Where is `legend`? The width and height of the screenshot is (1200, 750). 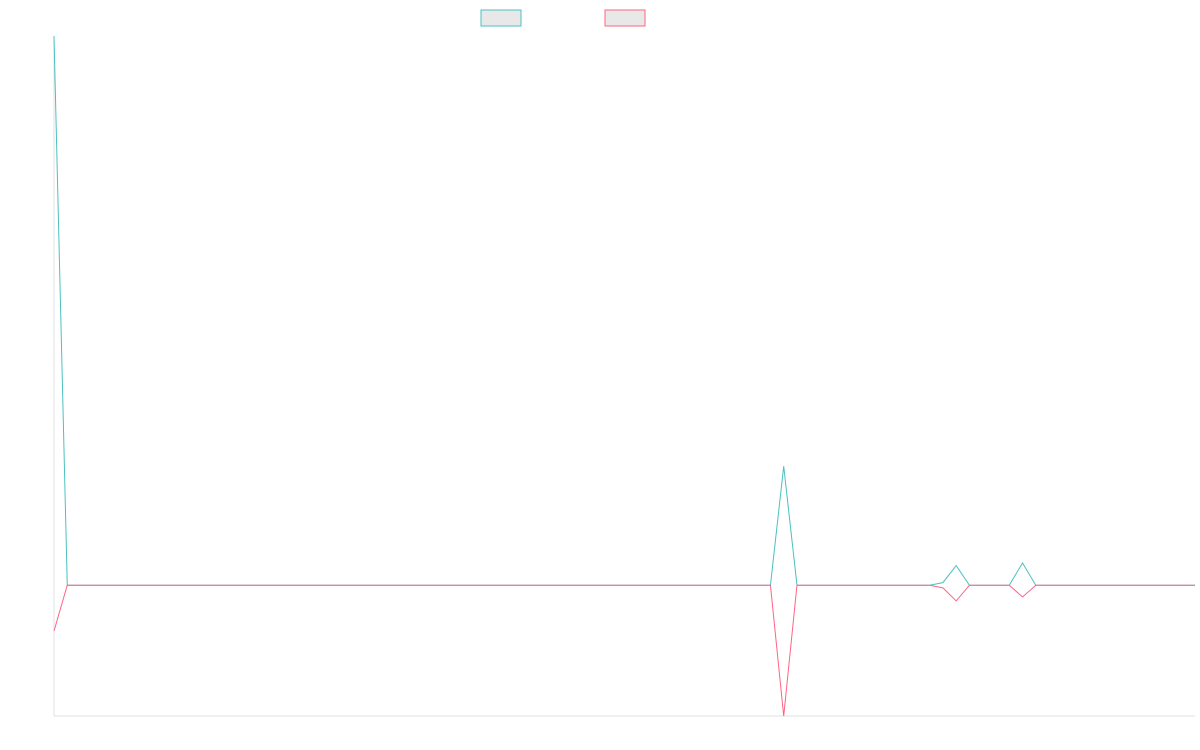 legend is located at coordinates (563, 18).